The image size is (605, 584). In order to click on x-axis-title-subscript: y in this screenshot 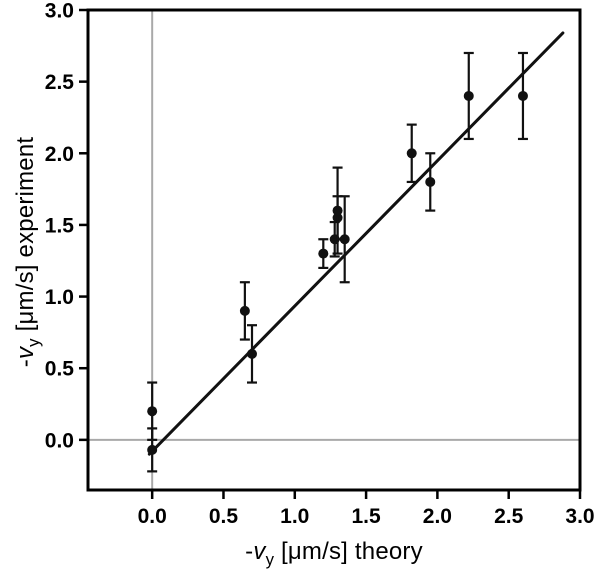, I will do `click(270, 559)`.